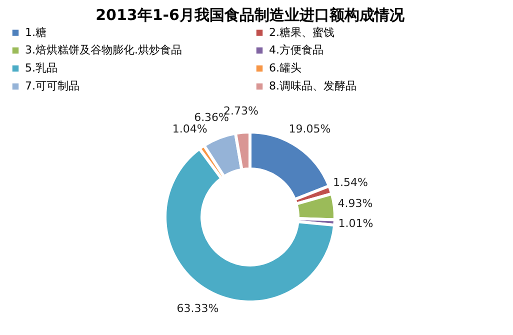 The image size is (513, 335). What do you see at coordinates (301, 32) in the screenshot?
I see `legend-label: 2.糖果、蜜饯` at bounding box center [301, 32].